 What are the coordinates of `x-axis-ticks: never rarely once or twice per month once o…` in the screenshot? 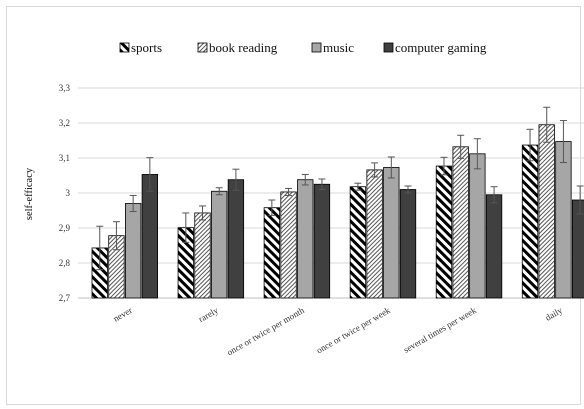 It's located at (337, 331).